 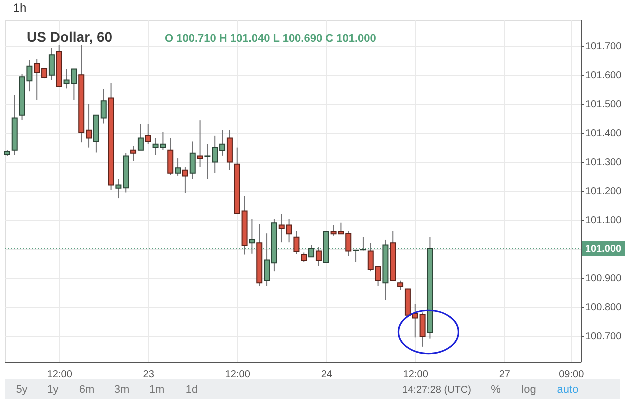 I want to click on y-tick-label: 101.300, so click(x=604, y=163).